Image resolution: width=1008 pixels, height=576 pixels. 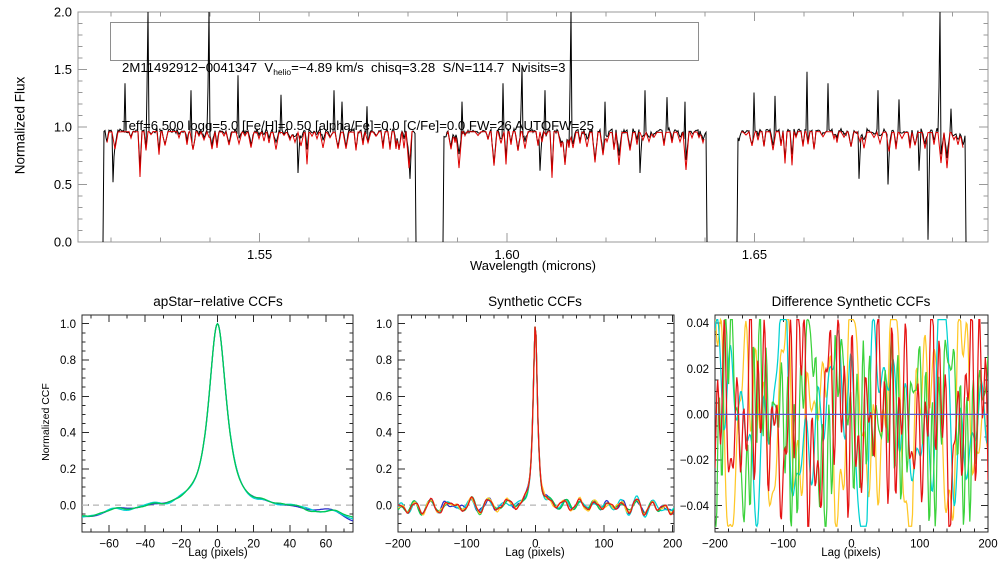 I want to click on difference-ccf-diff-green-line, so click(x=851, y=422).